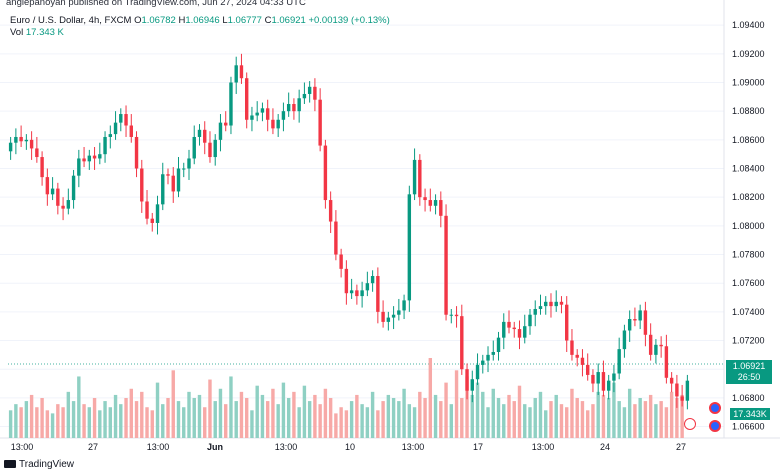  Describe the element at coordinates (158, 20) in the screenshot. I see `open-value: 1.06782` at that location.